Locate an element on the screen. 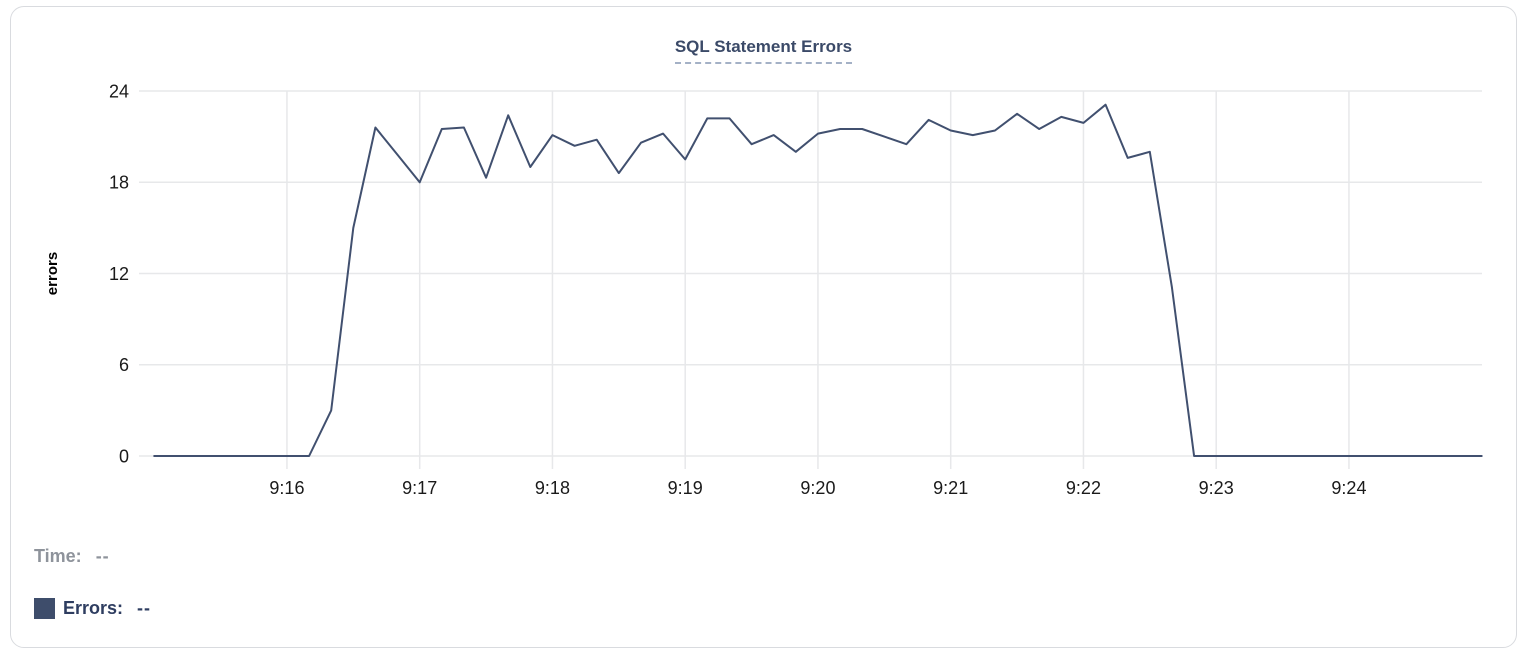 This screenshot has width=1528, height=652. x-tick-label: 9:19 is located at coordinates (685, 488).